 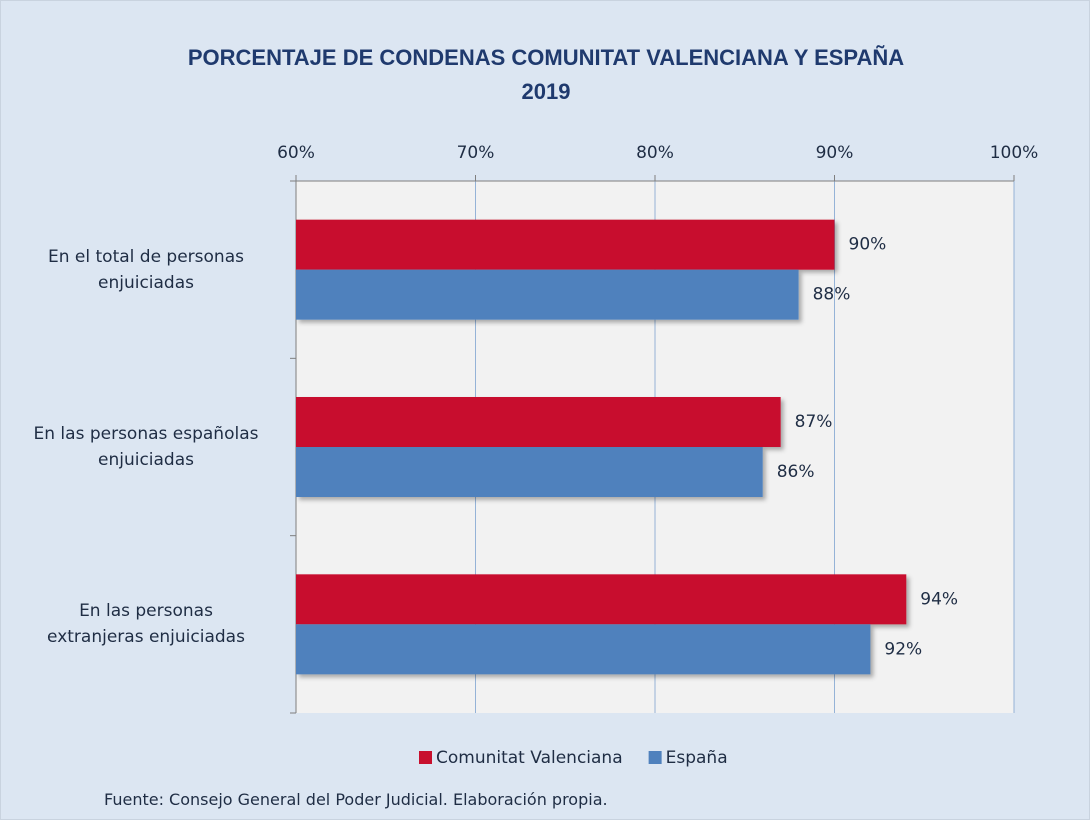 I want to click on value-label: 94%, so click(x=939, y=599).